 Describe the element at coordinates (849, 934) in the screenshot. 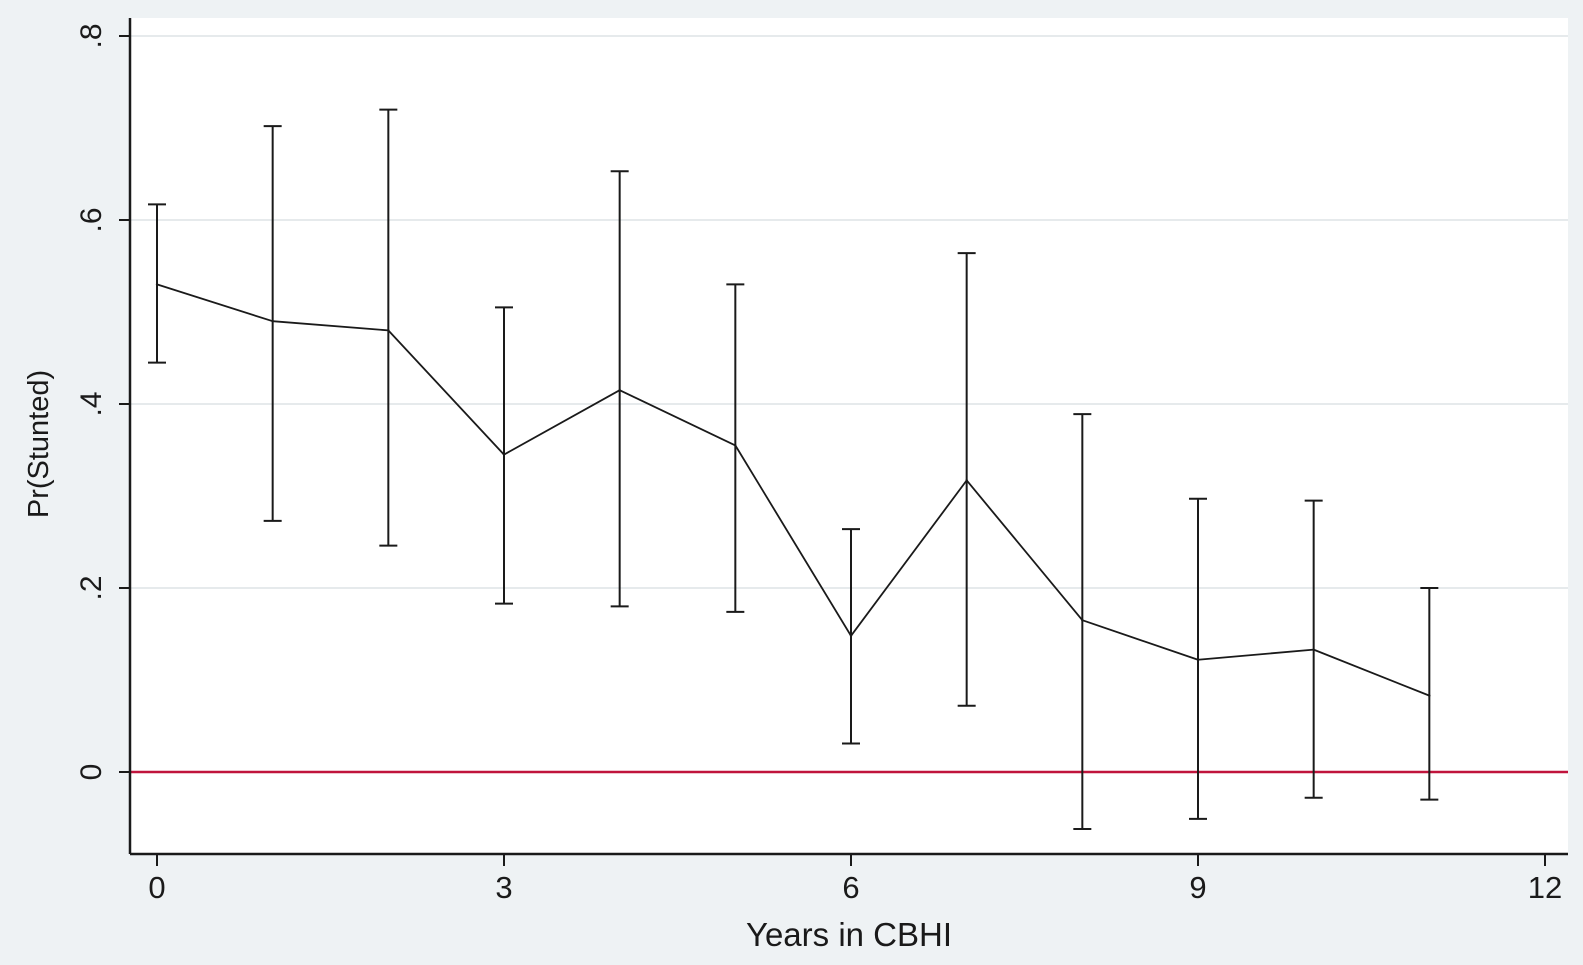

I see `x-axis-title: Years in CBHI` at that location.